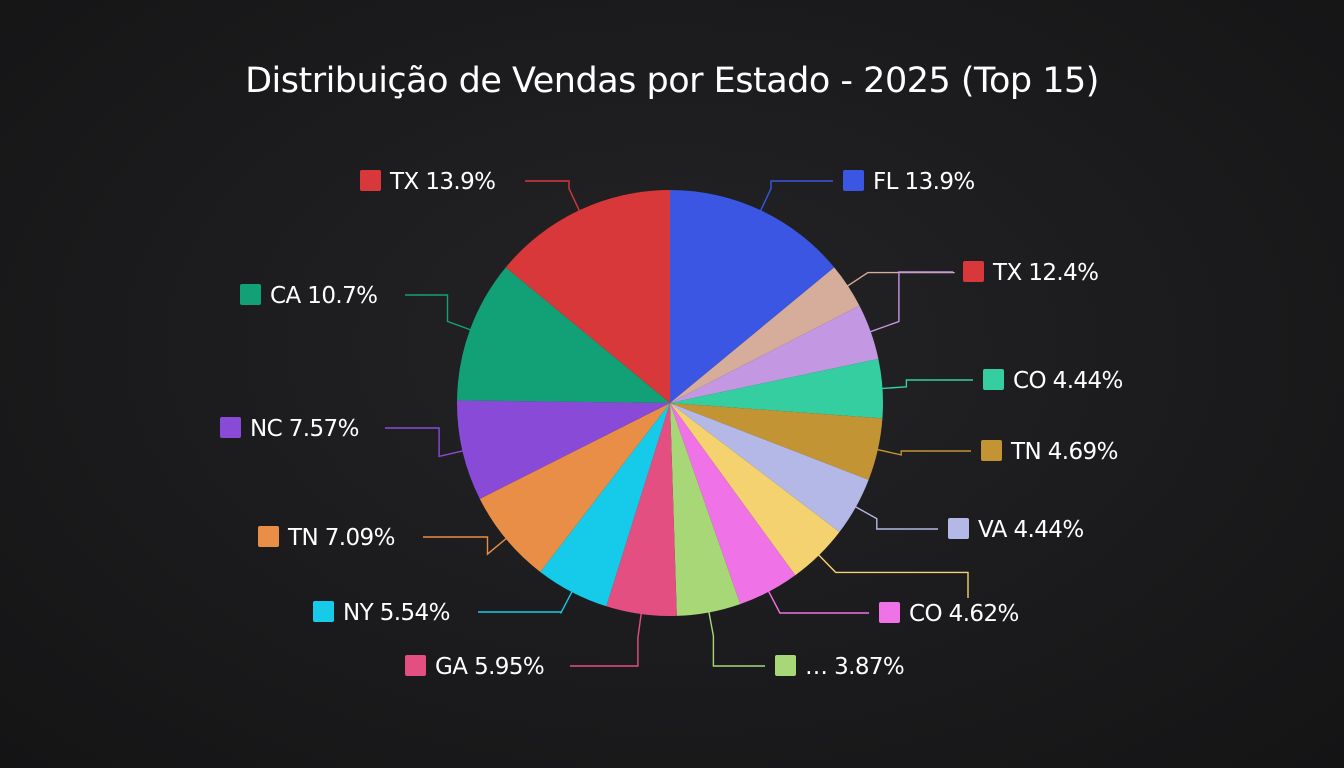 The image size is (1344, 768). Describe the element at coordinates (341, 538) in the screenshot. I see `slice-label-text: TN 7.09%` at that location.